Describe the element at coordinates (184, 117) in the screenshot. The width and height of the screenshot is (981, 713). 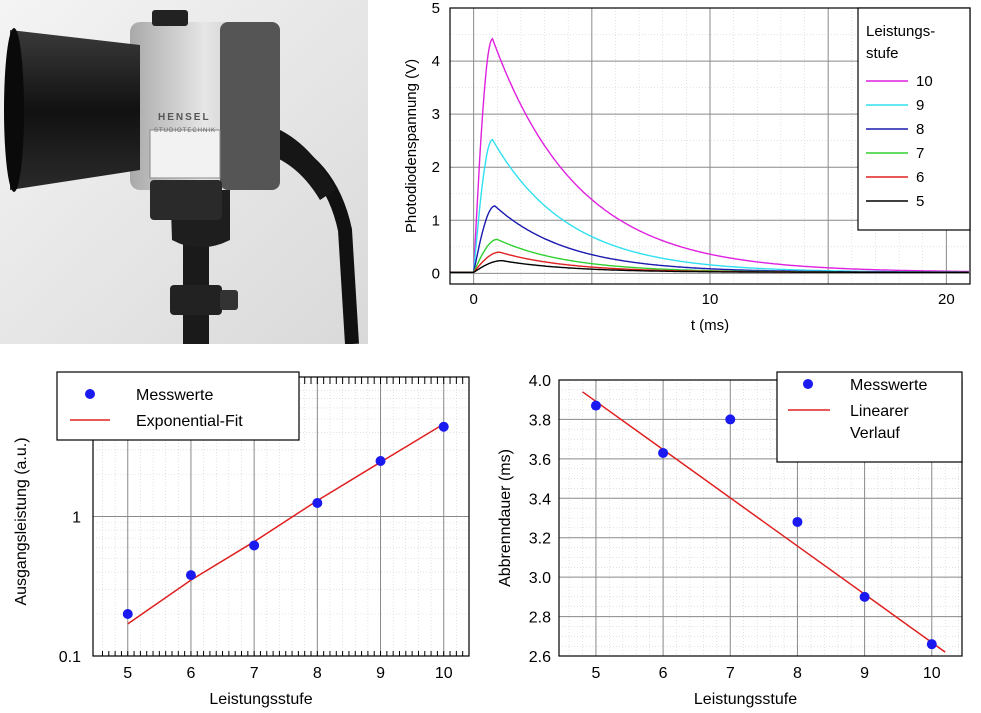
I see `brand-logo: HENSEL` at that location.